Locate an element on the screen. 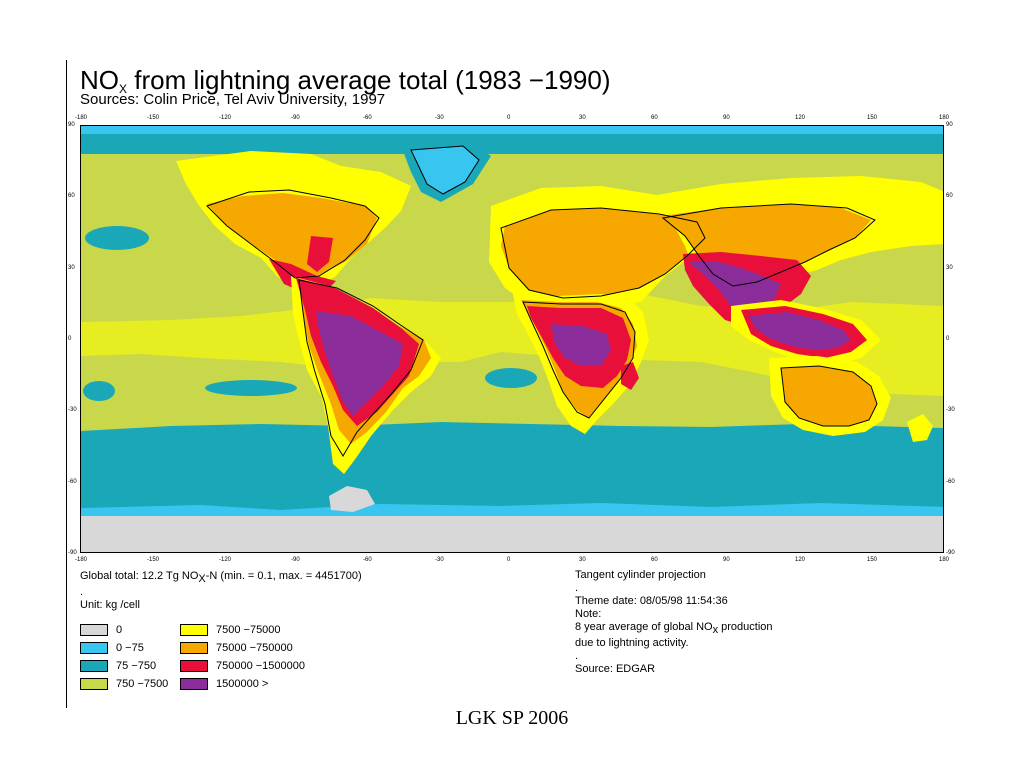 Image resolution: width=1024 pixels, height=768 pixels. legend-item-5: 75000 −750000 is located at coordinates (236, 648).